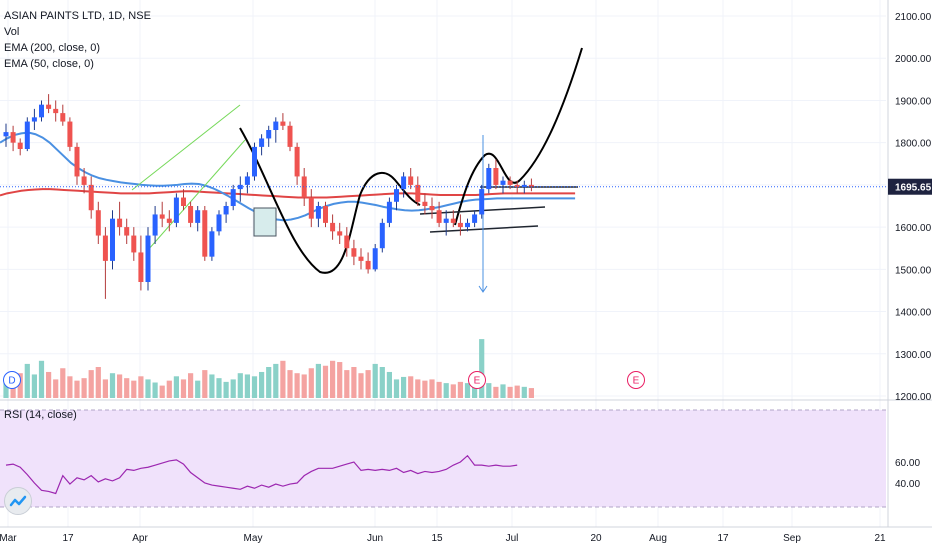 The height and width of the screenshot is (550, 932). What do you see at coordinates (913, 313) in the screenshot?
I see `price-tick-label: 1400.00` at bounding box center [913, 313].